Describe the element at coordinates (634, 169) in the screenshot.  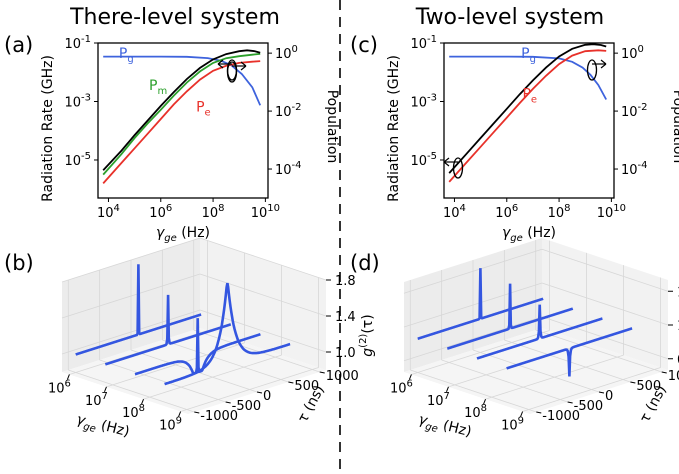
I see `y-tick-label-right: 10⁻⁴` at that location.